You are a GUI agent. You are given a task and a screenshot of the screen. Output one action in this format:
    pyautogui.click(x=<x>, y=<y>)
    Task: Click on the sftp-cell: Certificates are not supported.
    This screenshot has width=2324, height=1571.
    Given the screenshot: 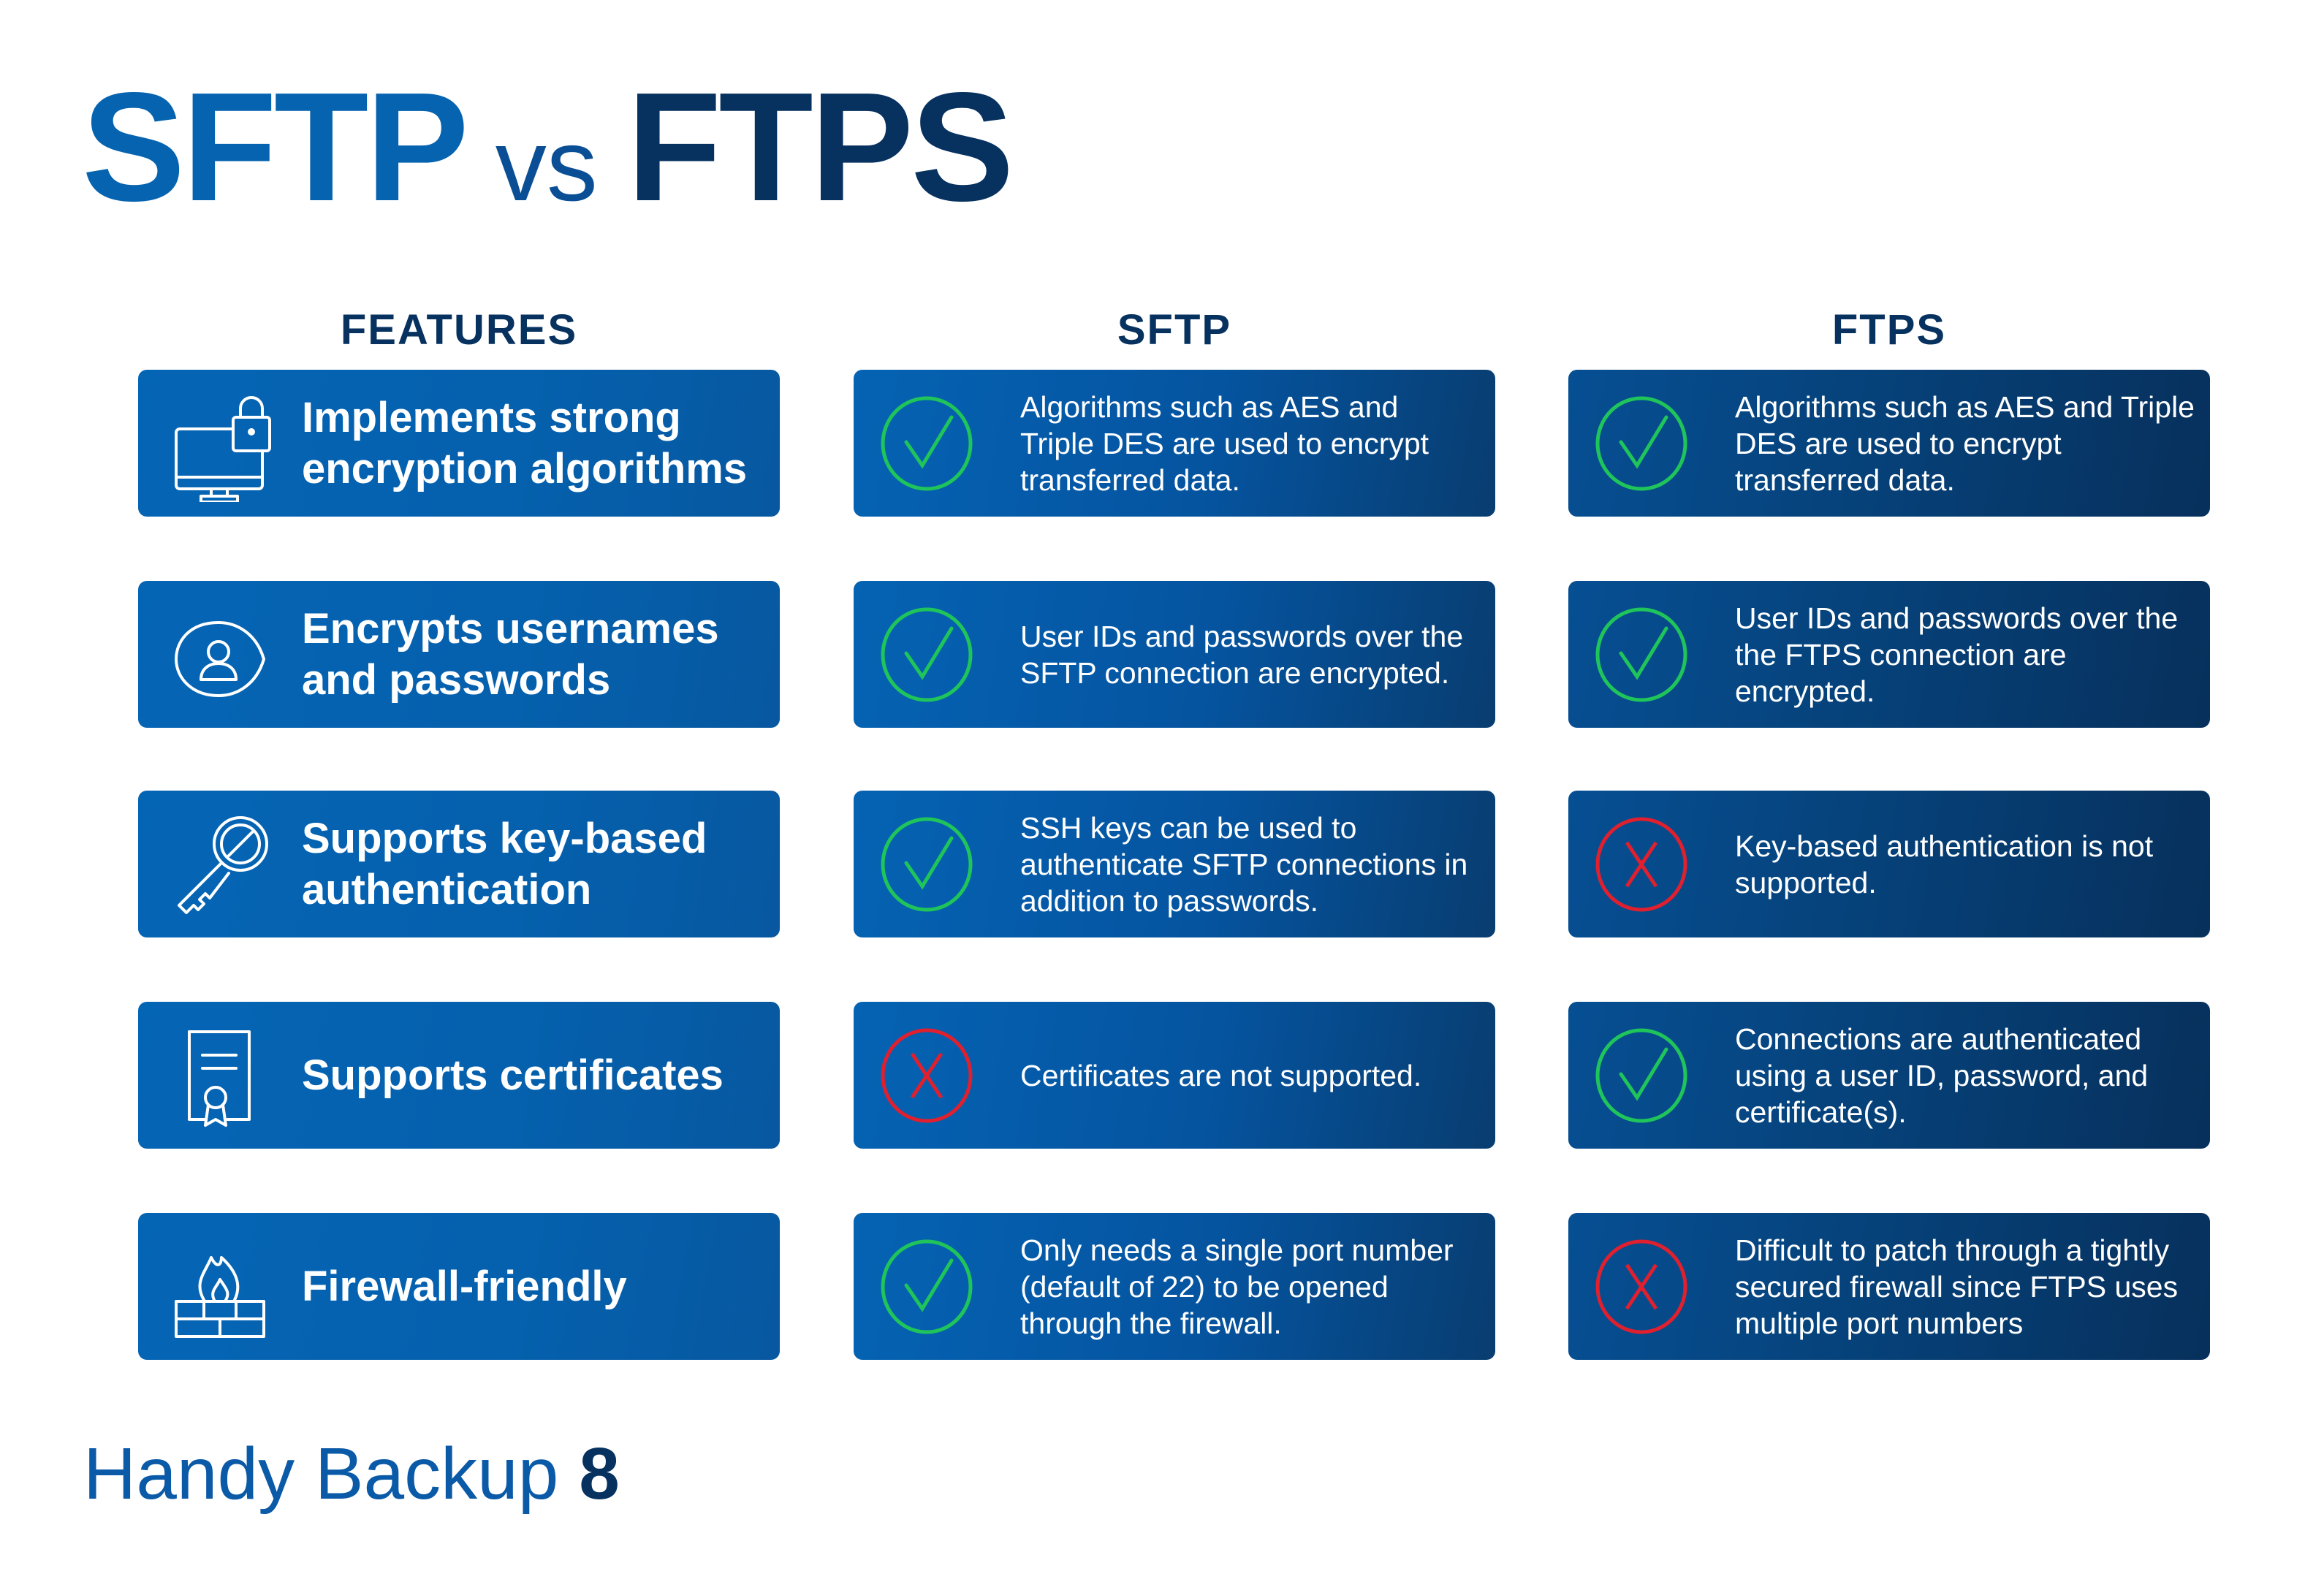 What is the action you would take?
    pyautogui.click(x=1174, y=1075)
    